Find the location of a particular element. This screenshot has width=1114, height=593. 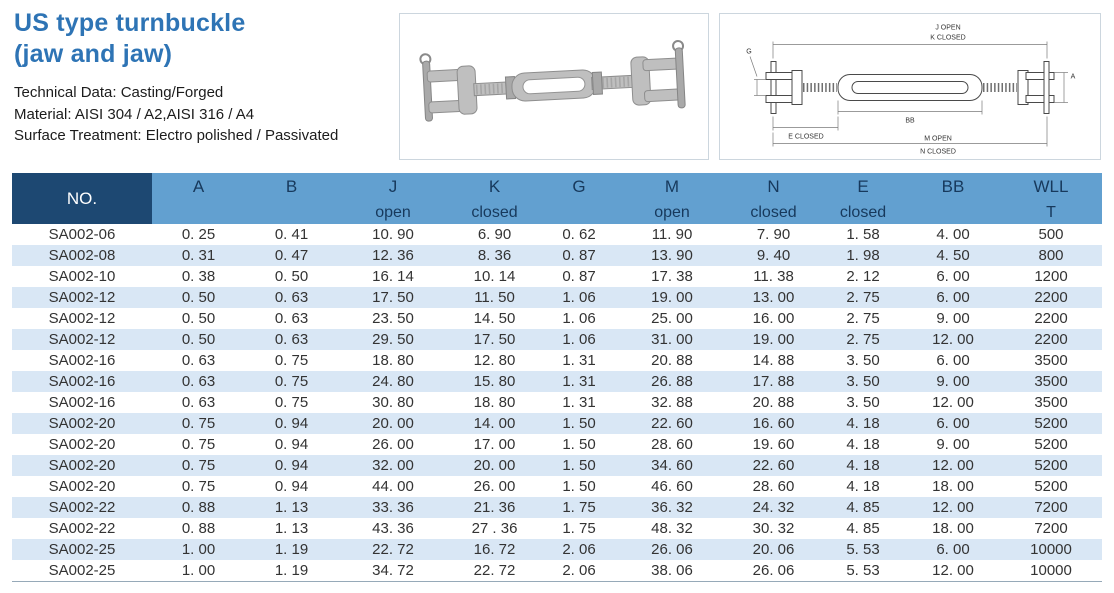

cell-m: 46. 60 is located at coordinates (672, 486).